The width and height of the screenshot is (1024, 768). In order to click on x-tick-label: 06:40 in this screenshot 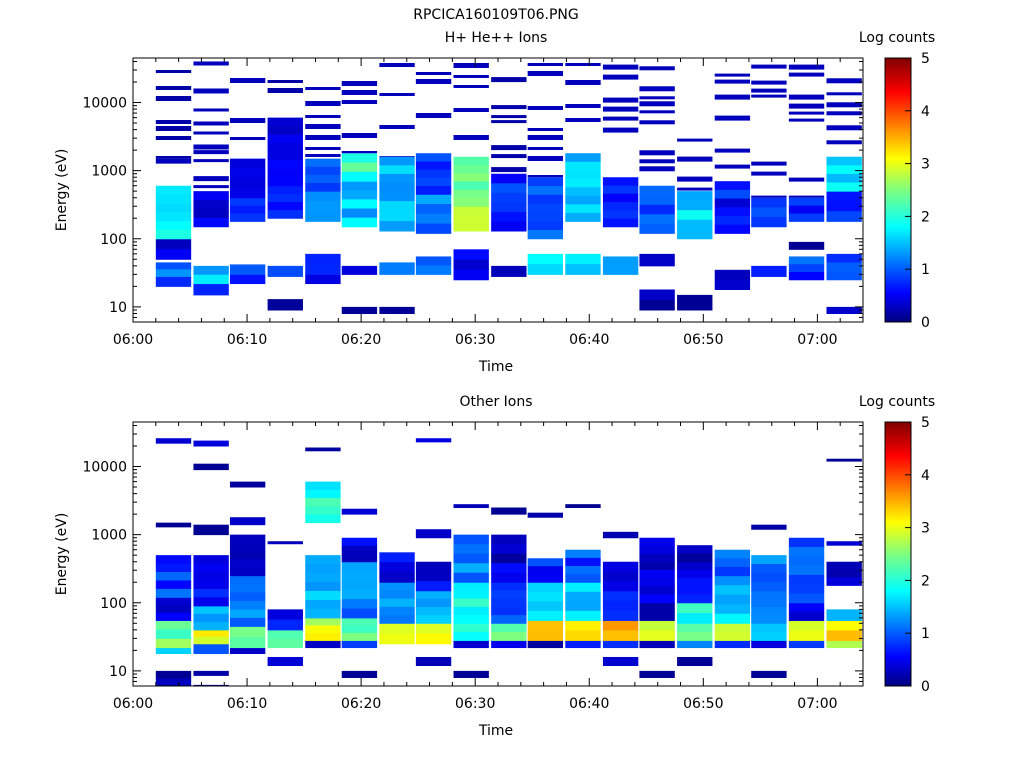, I will do `click(589, 340)`.